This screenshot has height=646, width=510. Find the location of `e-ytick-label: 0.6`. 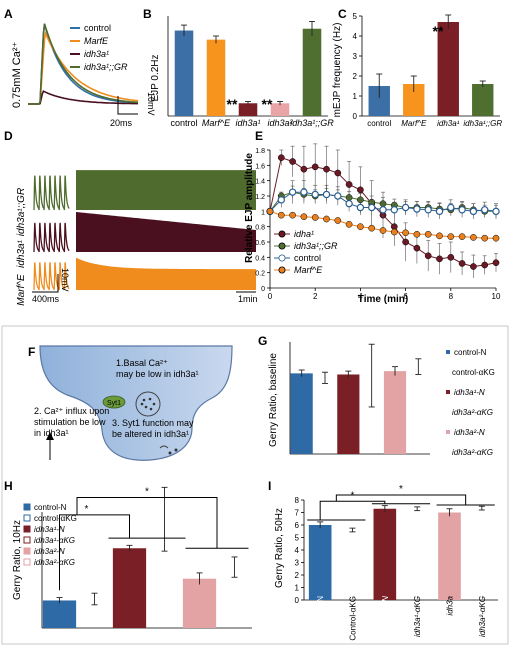

e-ytick-label: 0.6 is located at coordinates (260, 243).